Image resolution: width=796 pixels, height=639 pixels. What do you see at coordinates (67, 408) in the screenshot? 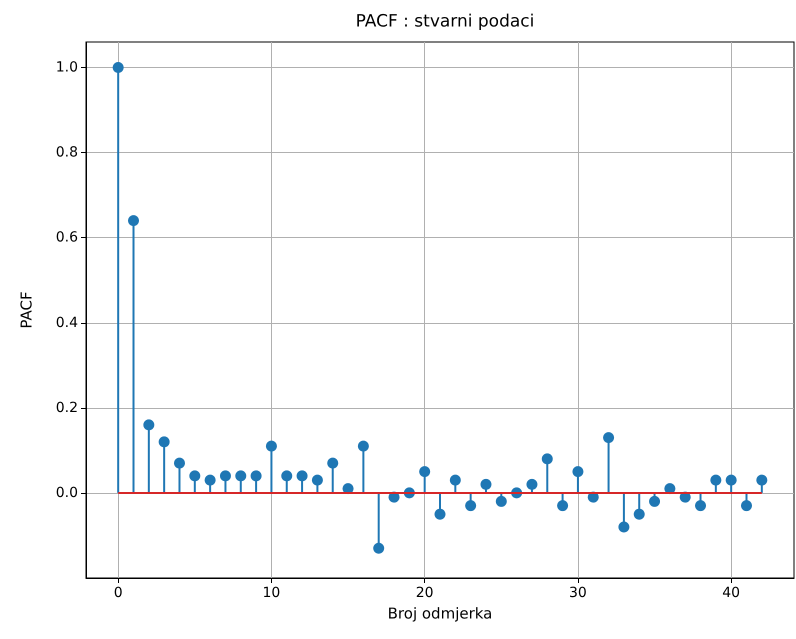
I see `y-tick-label: 0.2` at bounding box center [67, 408].